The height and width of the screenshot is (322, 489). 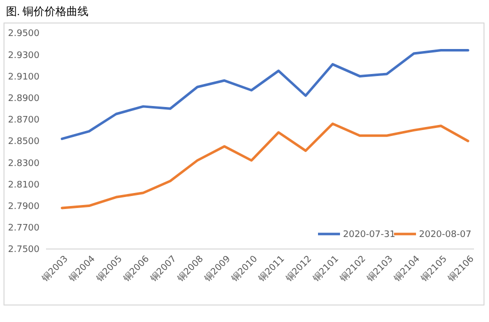 I want to click on chart-title: 图. 铜价价格曲线, so click(x=47, y=11).